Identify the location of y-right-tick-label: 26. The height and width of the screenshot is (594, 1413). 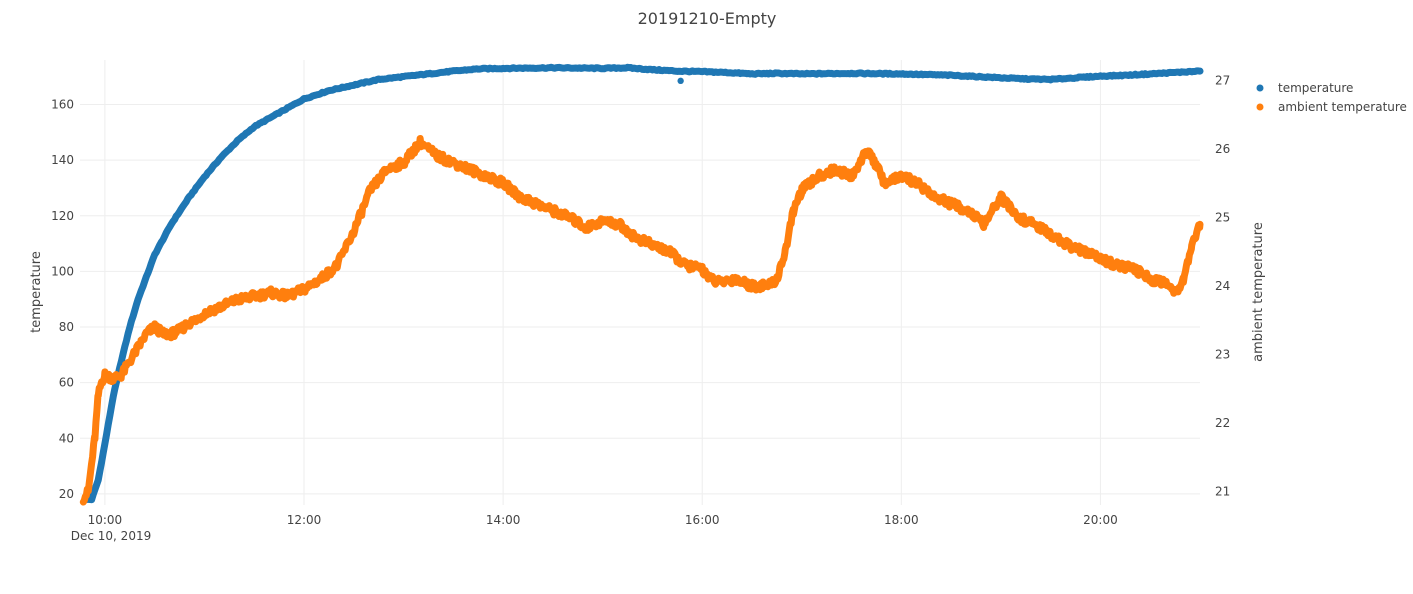
(1222, 149).